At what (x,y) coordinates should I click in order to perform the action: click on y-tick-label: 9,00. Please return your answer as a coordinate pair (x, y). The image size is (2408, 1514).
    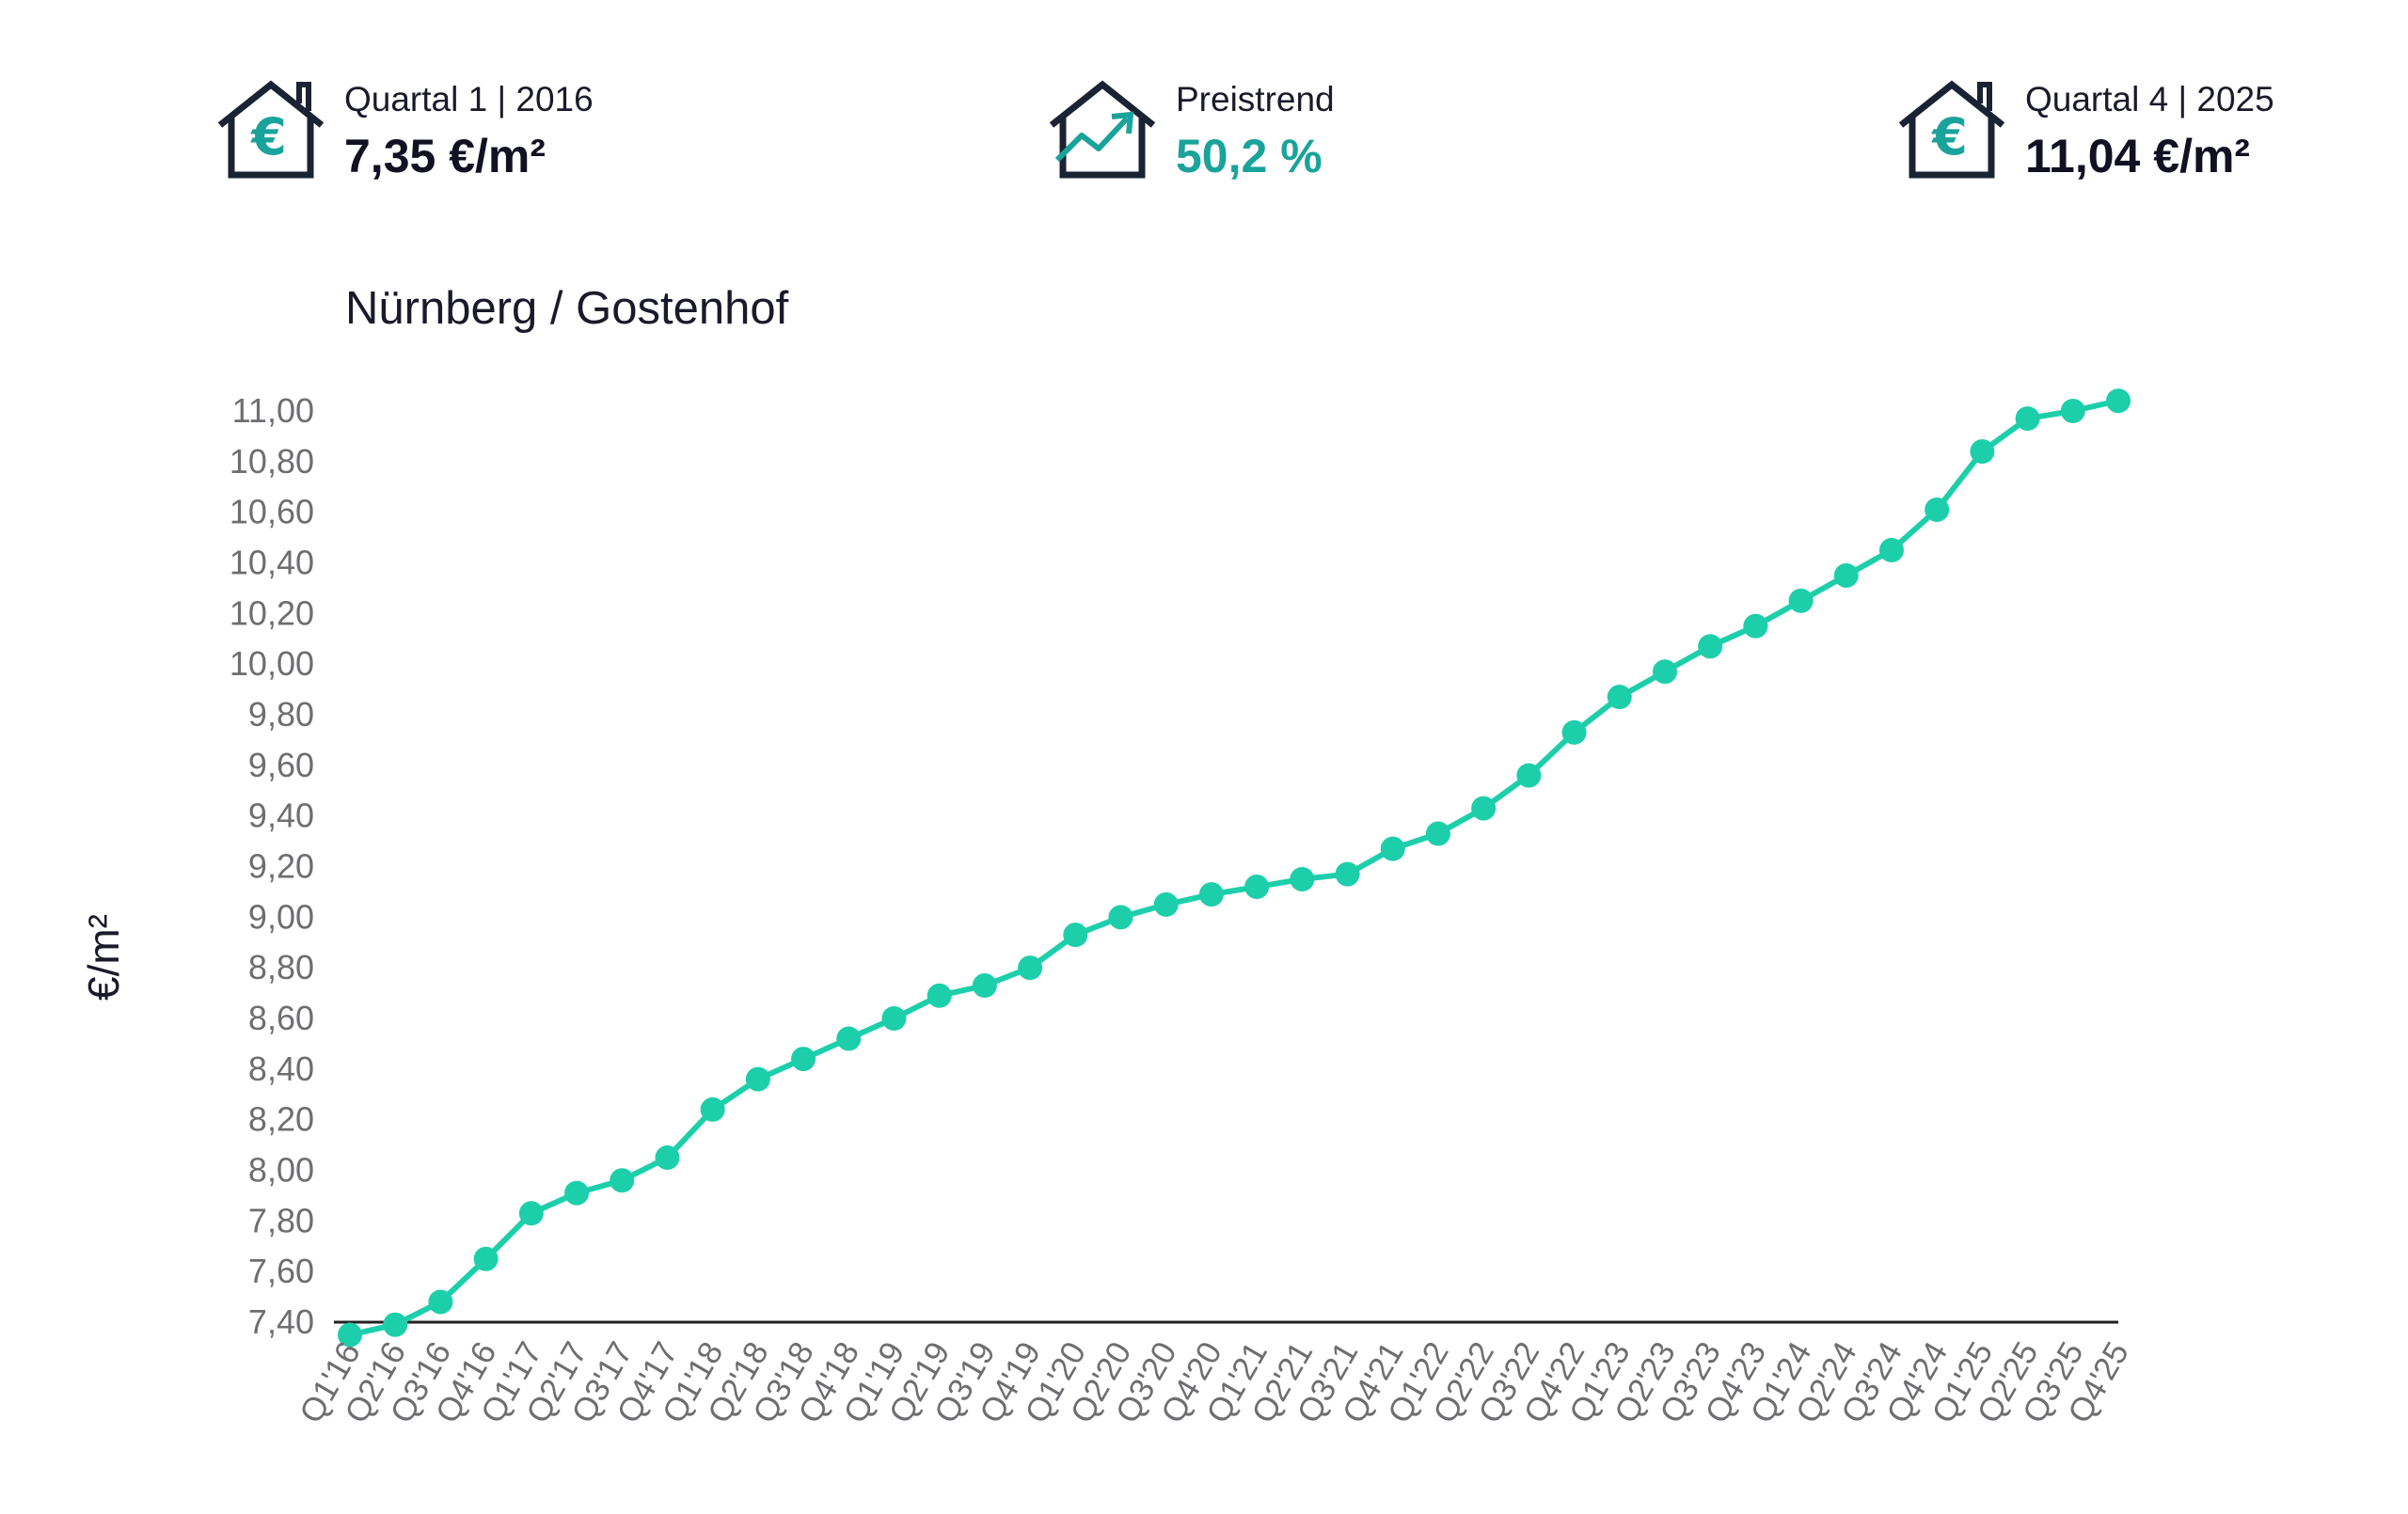
    Looking at the image, I should click on (281, 917).